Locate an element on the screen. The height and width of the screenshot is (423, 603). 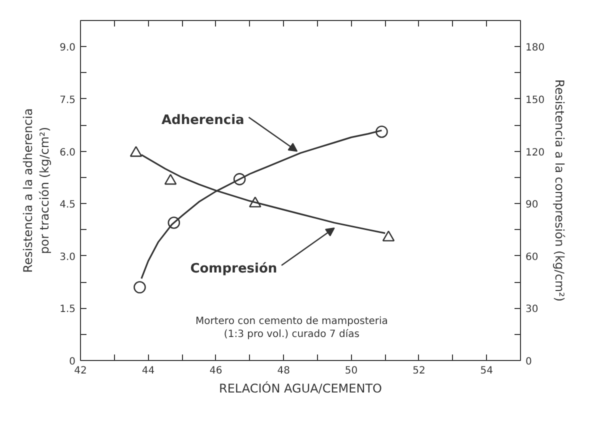
y2-tick-label: 90 is located at coordinates (532, 205).